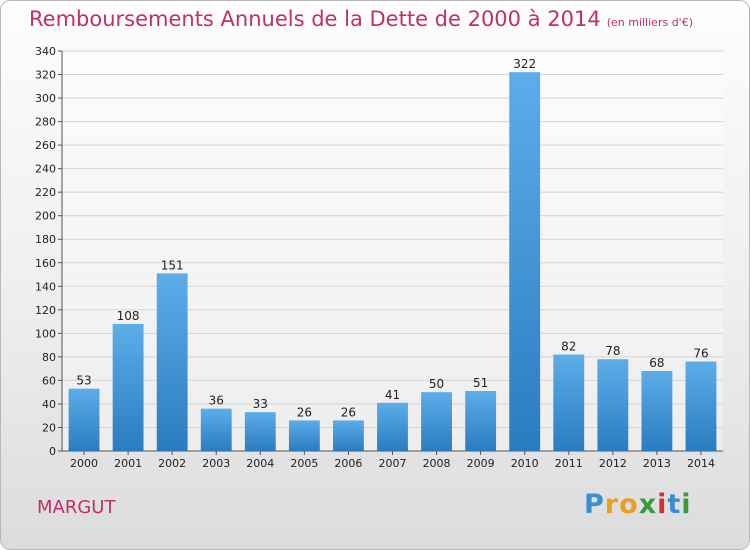 The width and height of the screenshot is (750, 550). What do you see at coordinates (49, 357) in the screenshot?
I see `y-tick-label: 80` at bounding box center [49, 357].